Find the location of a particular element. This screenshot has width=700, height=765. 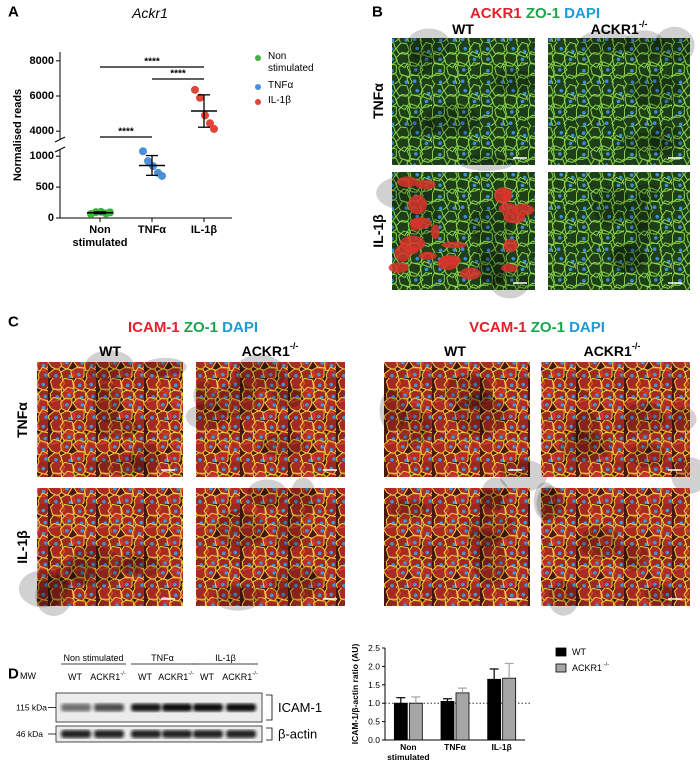

axis-break is located at coordinates (60, 149).